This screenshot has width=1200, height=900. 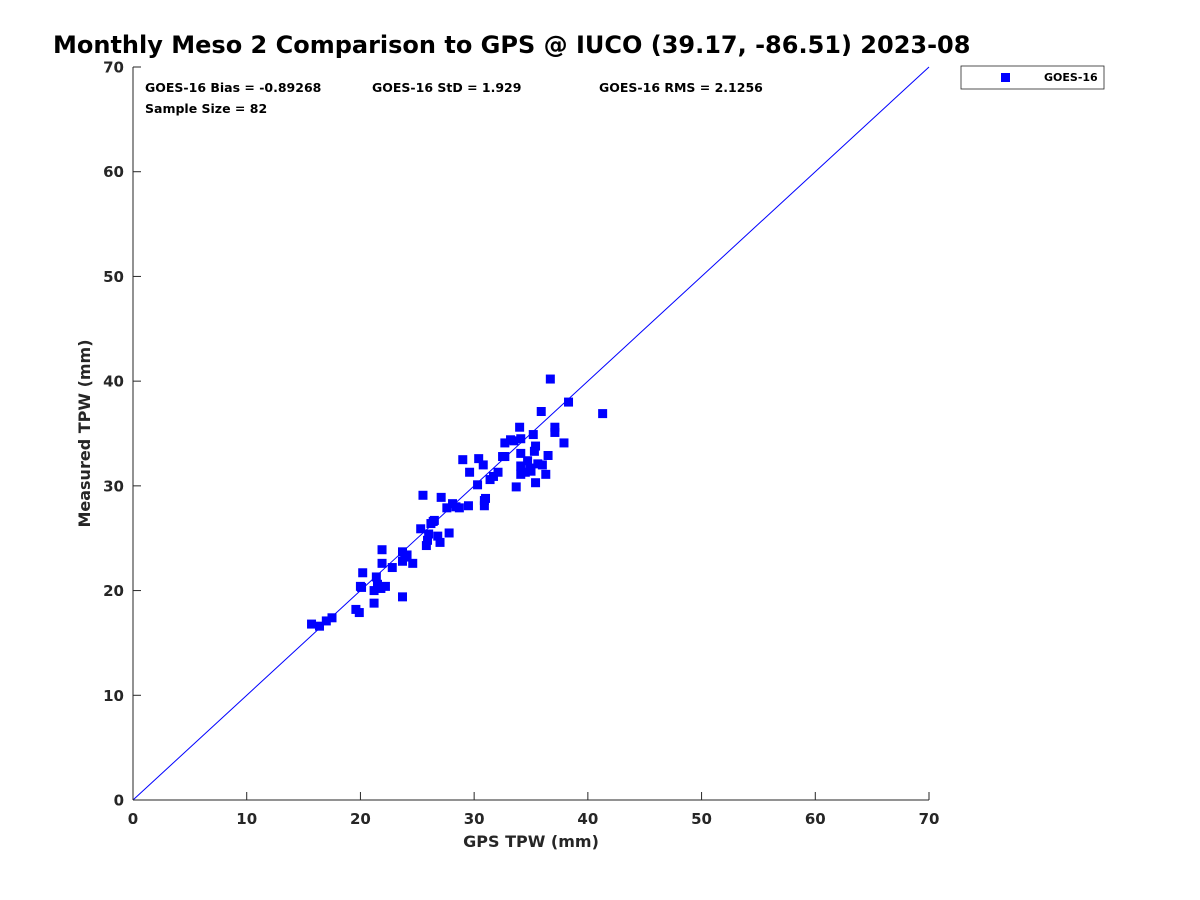 What do you see at coordinates (113, 172) in the screenshot?
I see `y-tick-label: 60` at bounding box center [113, 172].